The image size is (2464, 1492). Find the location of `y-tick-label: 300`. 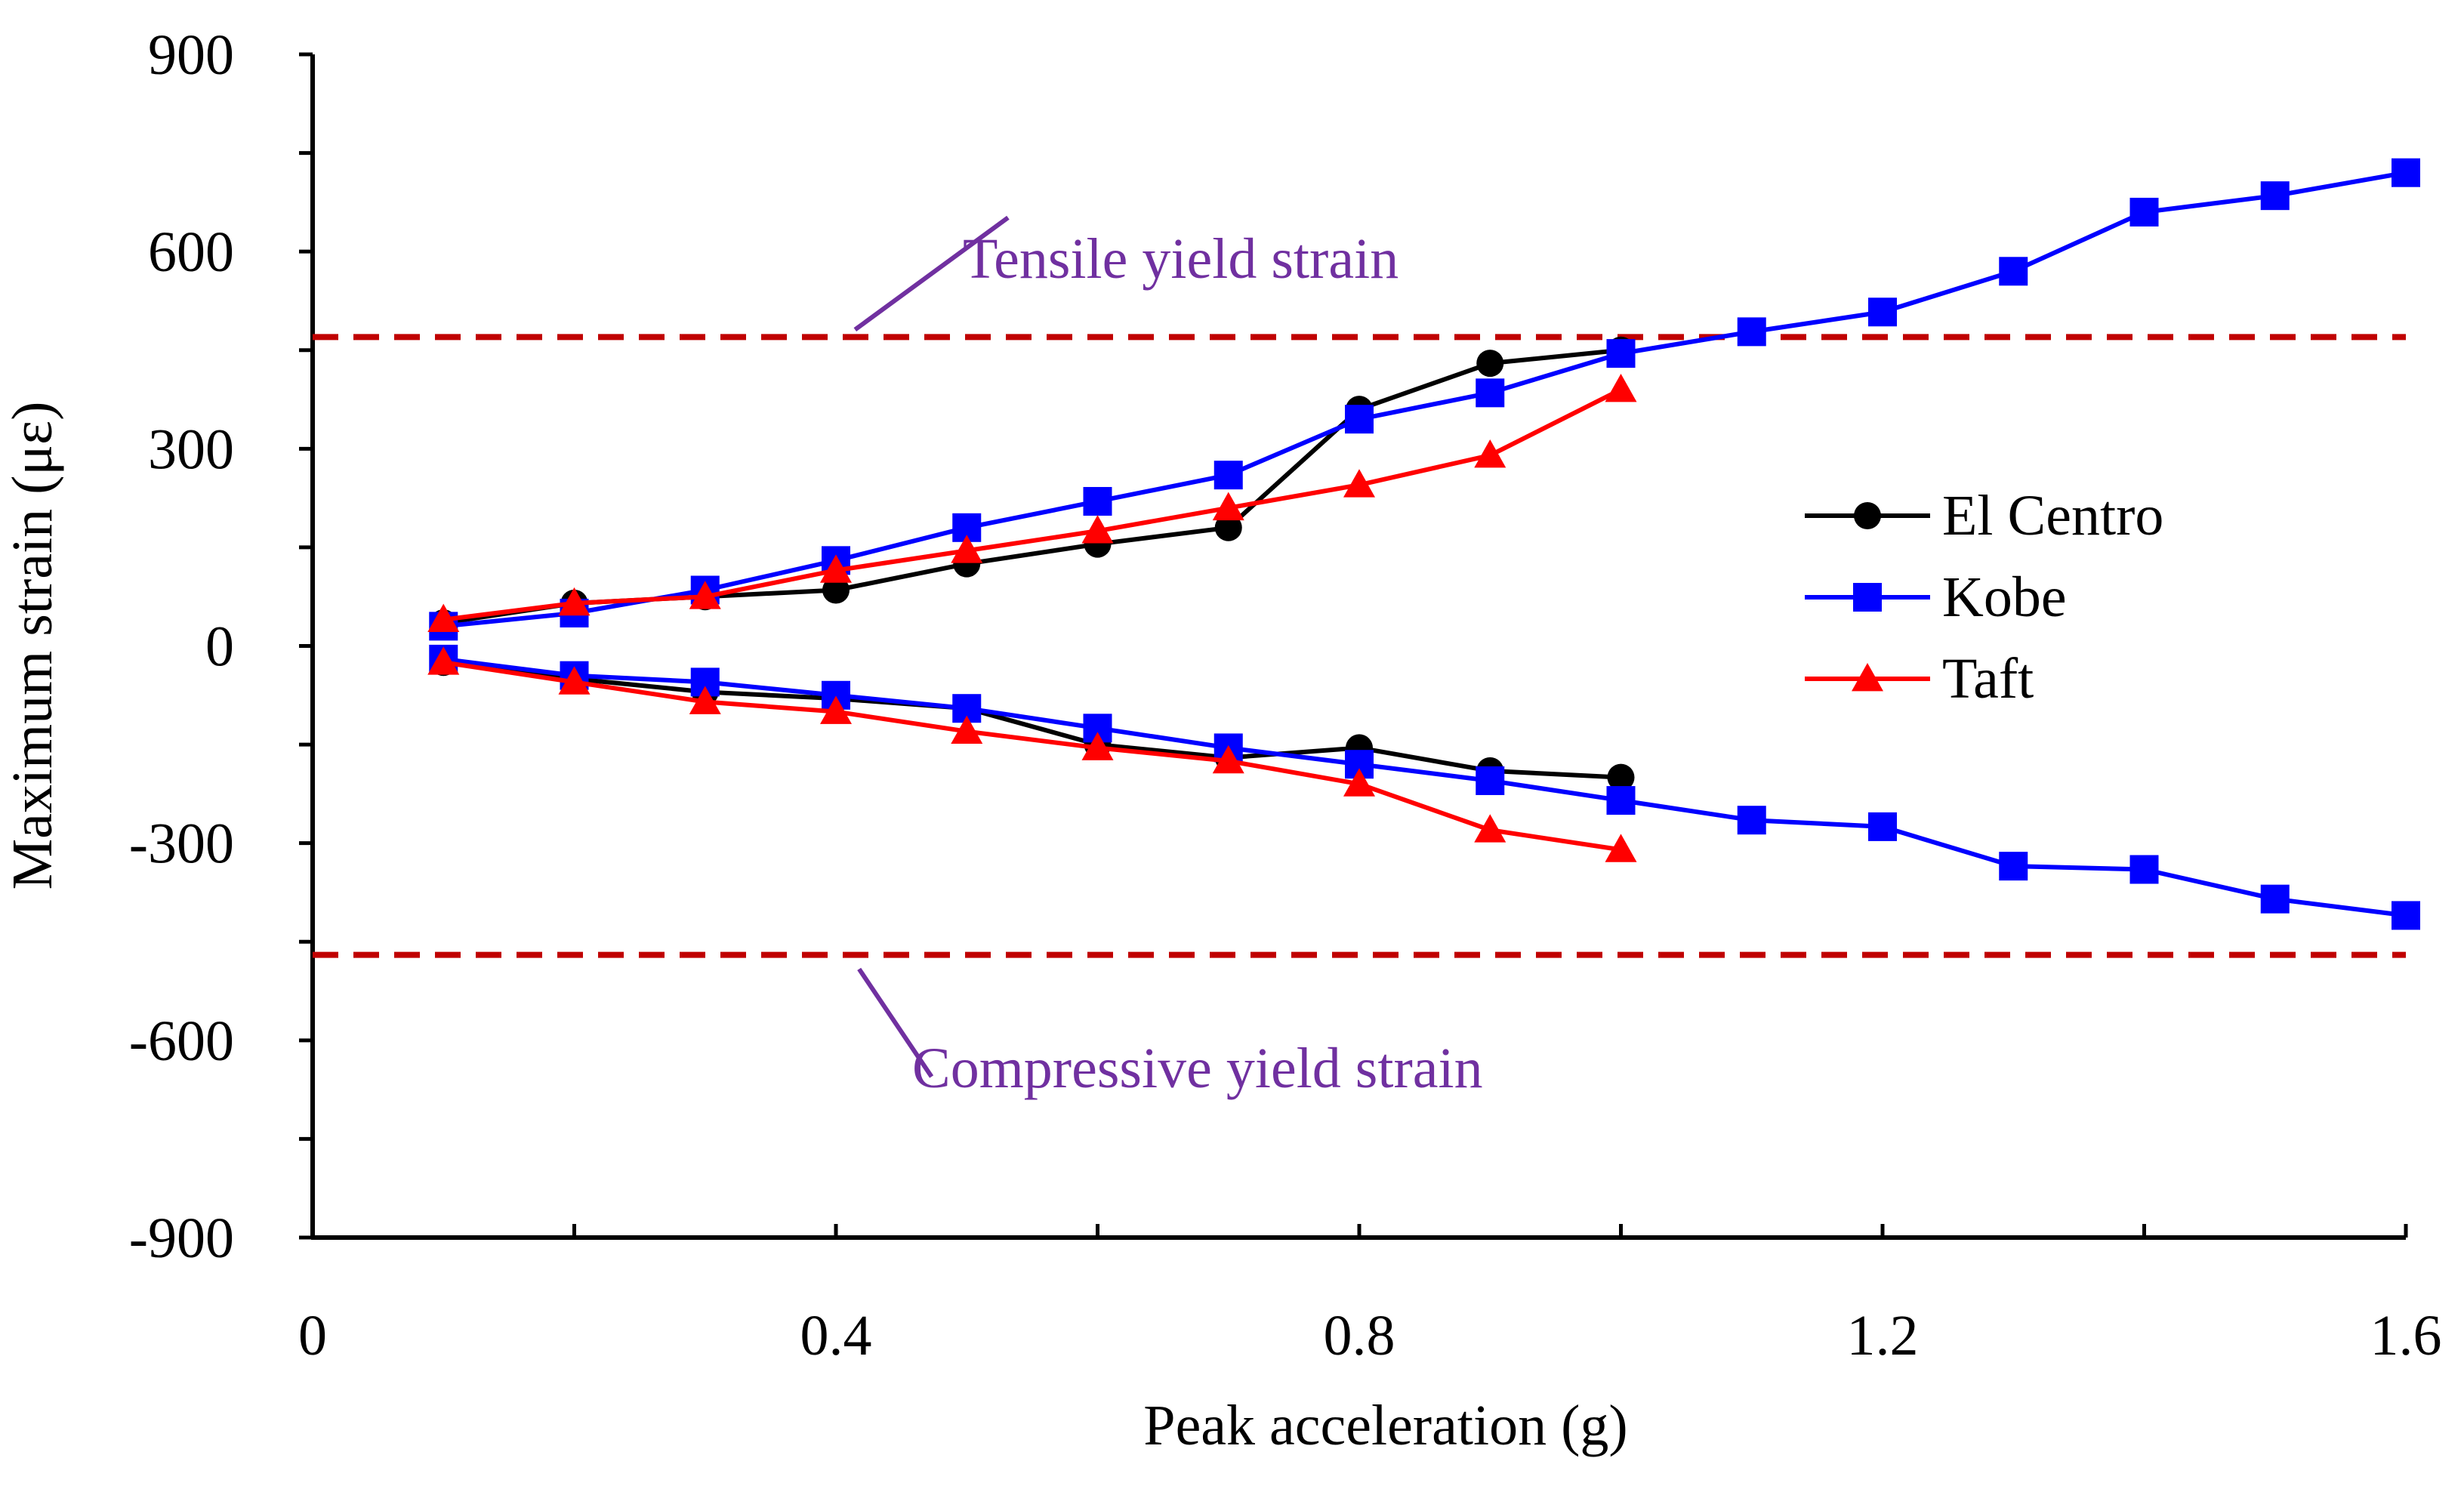

y-tick-label: 300 is located at coordinates (191, 449).